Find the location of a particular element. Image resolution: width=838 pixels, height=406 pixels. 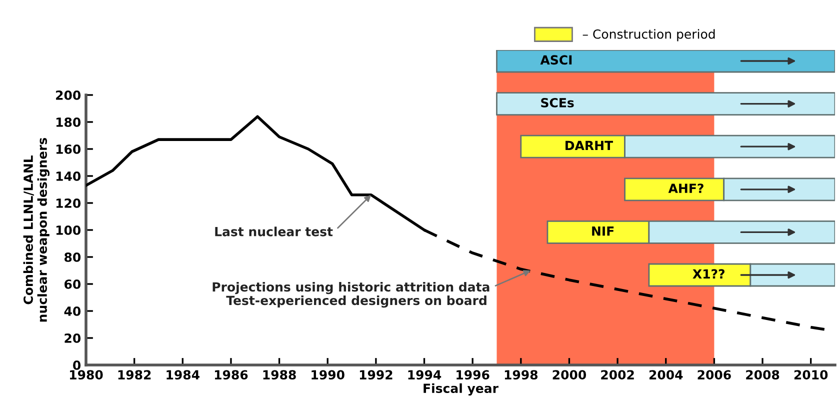

x-tick-label: 1982 is located at coordinates (134, 375).